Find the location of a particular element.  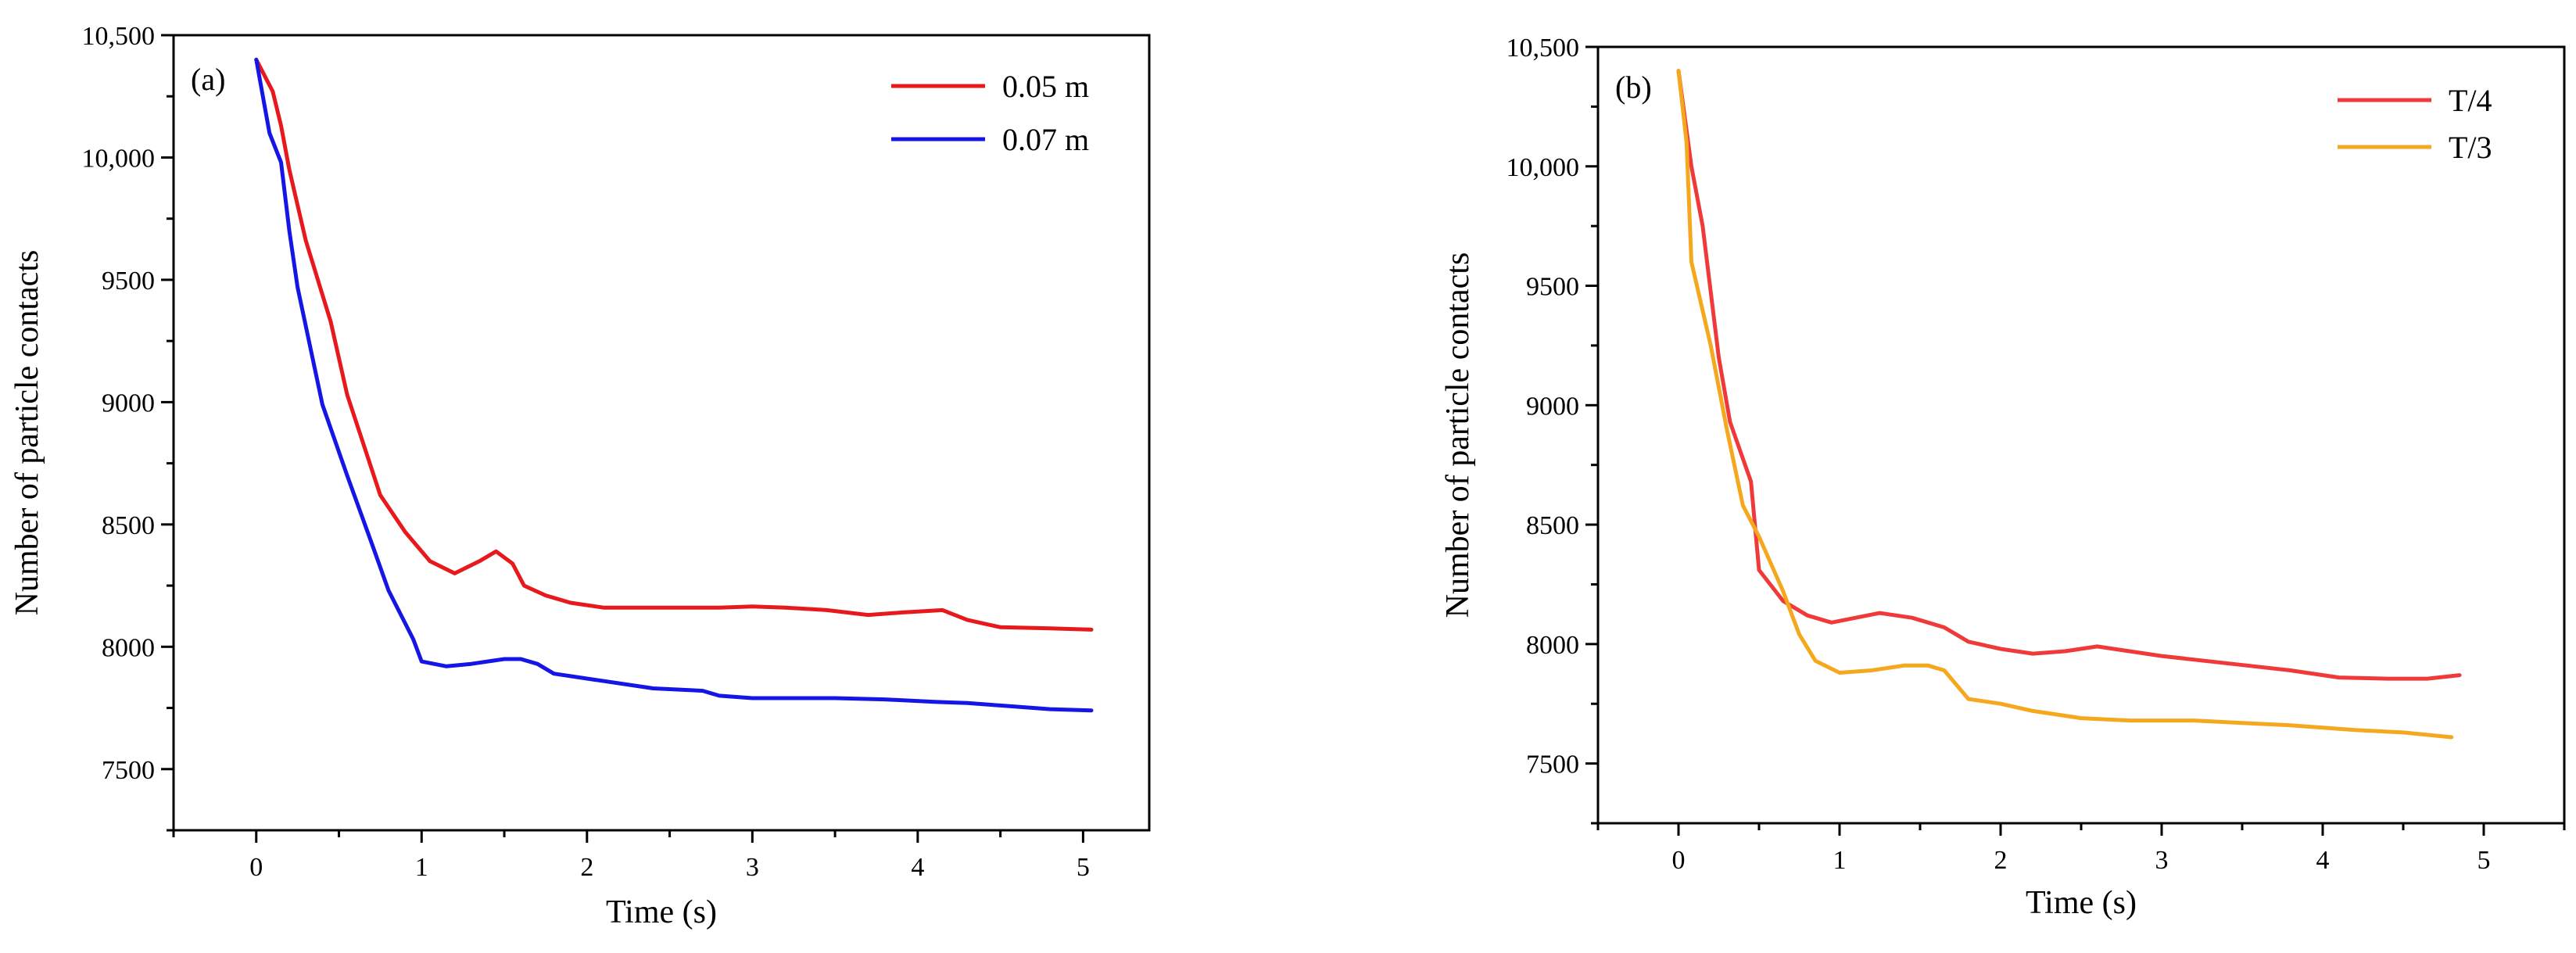

legend-label: T/4 is located at coordinates (2470, 101).